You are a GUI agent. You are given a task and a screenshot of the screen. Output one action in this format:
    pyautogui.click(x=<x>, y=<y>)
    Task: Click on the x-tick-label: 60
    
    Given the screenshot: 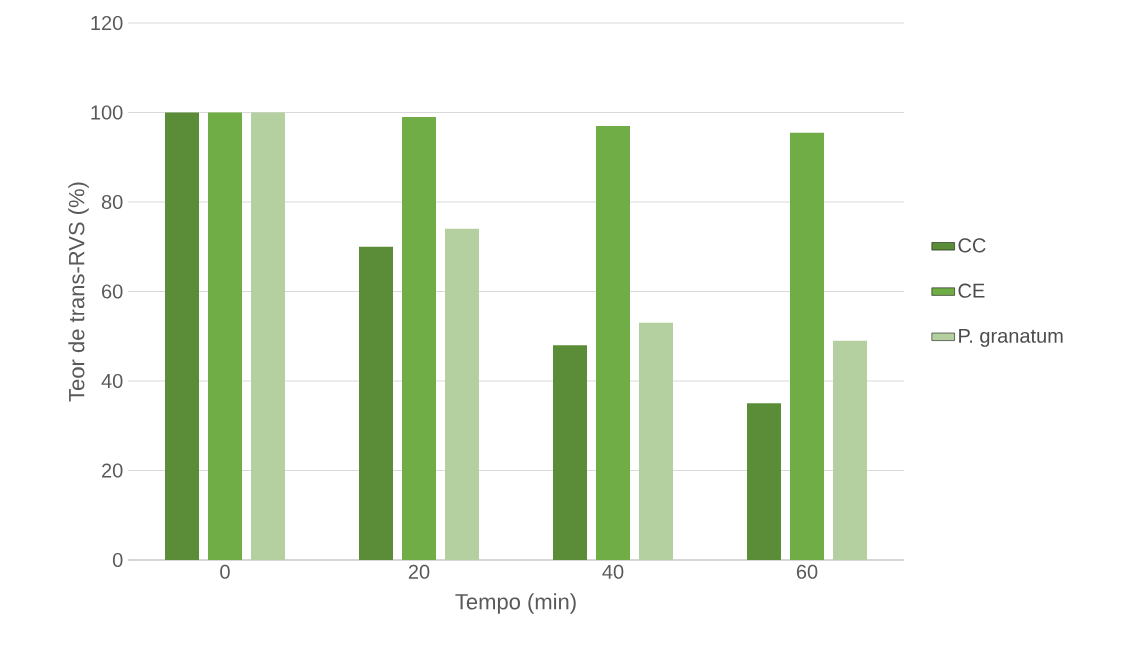 What is the action you would take?
    pyautogui.click(x=807, y=571)
    